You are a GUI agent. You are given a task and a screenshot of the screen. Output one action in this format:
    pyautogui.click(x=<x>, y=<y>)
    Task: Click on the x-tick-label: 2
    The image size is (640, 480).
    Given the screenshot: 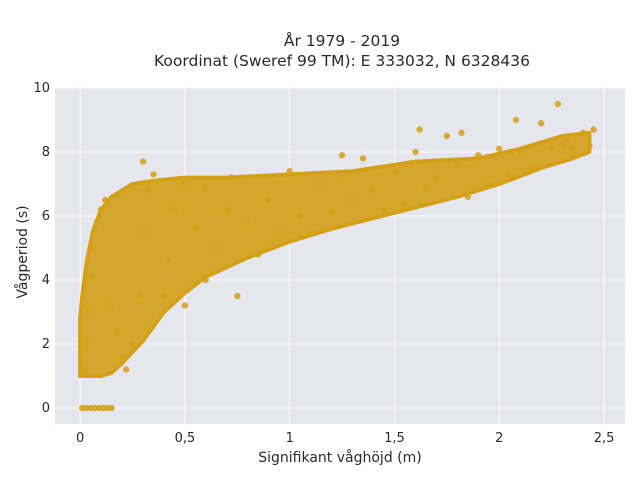 What is the action you would take?
    pyautogui.click(x=499, y=438)
    